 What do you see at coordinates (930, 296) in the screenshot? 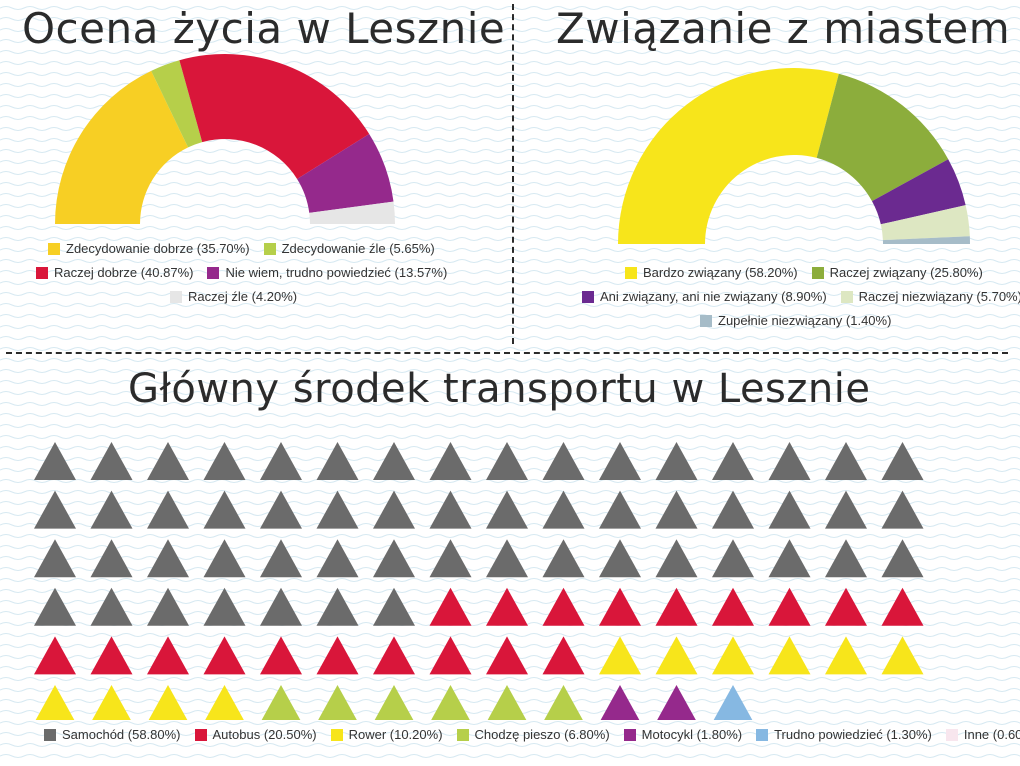
I see `city-attachment-legend-item: Raczej niezwiązany (5.70%)` at bounding box center [930, 296].